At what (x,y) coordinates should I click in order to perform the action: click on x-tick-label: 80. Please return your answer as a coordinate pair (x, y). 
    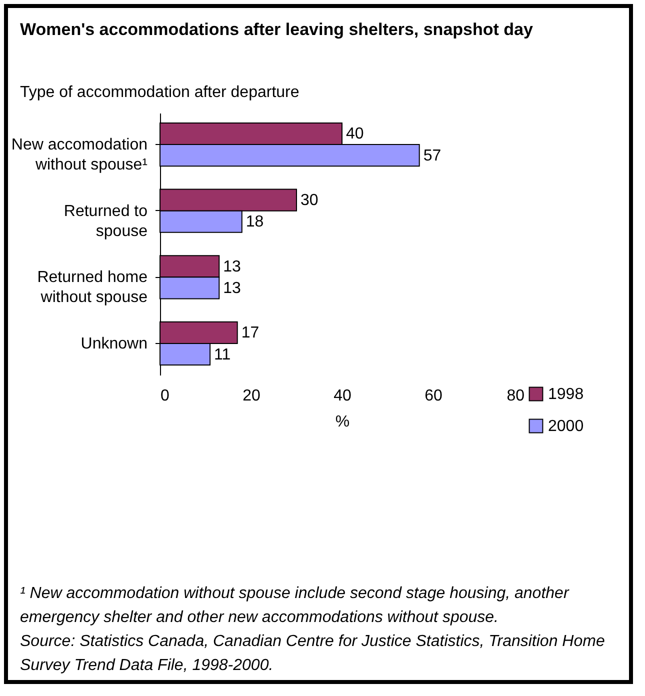
    Looking at the image, I should click on (515, 396).